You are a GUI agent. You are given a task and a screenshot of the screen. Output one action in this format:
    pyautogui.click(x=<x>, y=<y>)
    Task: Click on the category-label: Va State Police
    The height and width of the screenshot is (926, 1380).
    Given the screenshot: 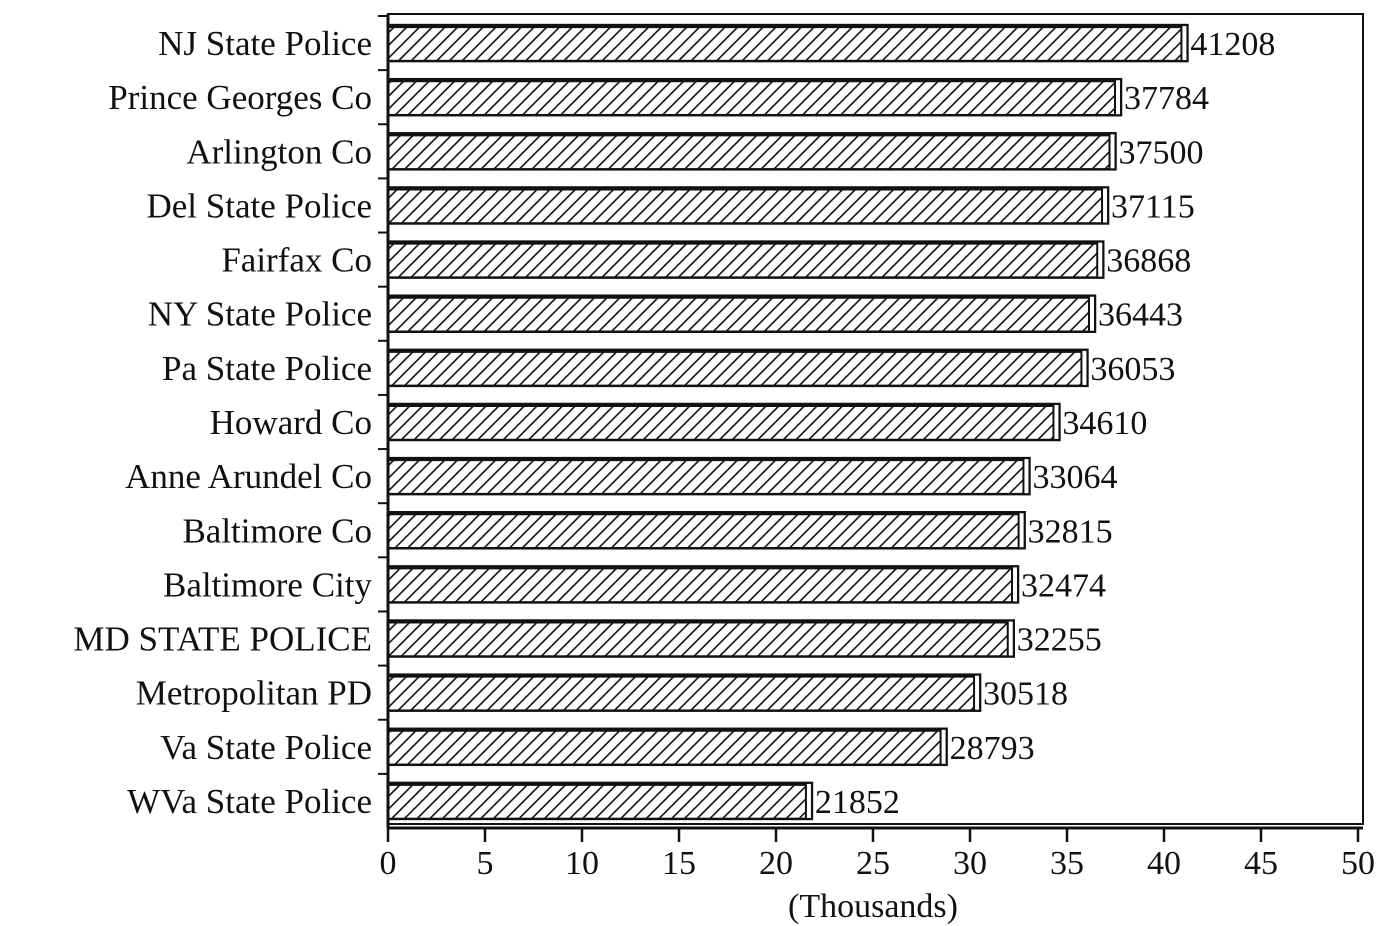 What is the action you would take?
    pyautogui.click(x=266, y=747)
    